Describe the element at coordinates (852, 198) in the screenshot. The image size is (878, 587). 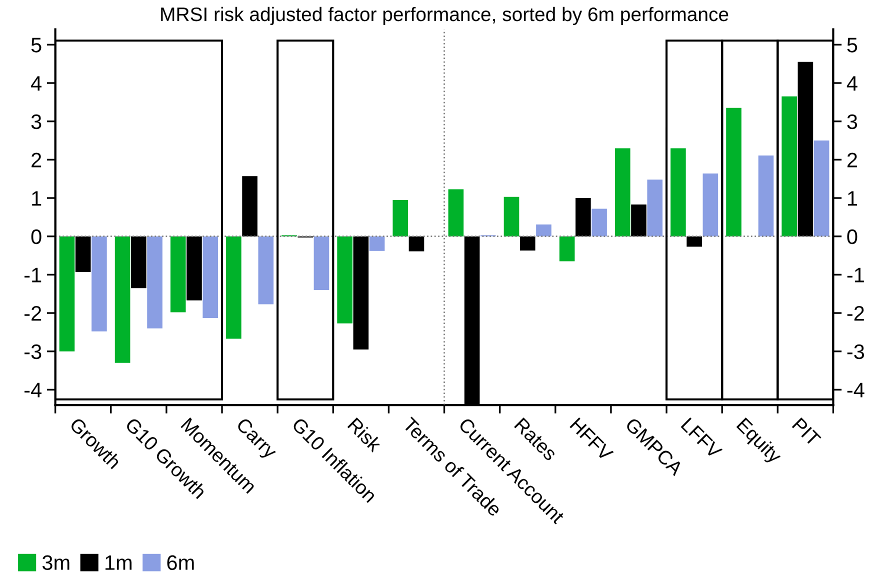
I see `y2-tick-label: 1` at that location.